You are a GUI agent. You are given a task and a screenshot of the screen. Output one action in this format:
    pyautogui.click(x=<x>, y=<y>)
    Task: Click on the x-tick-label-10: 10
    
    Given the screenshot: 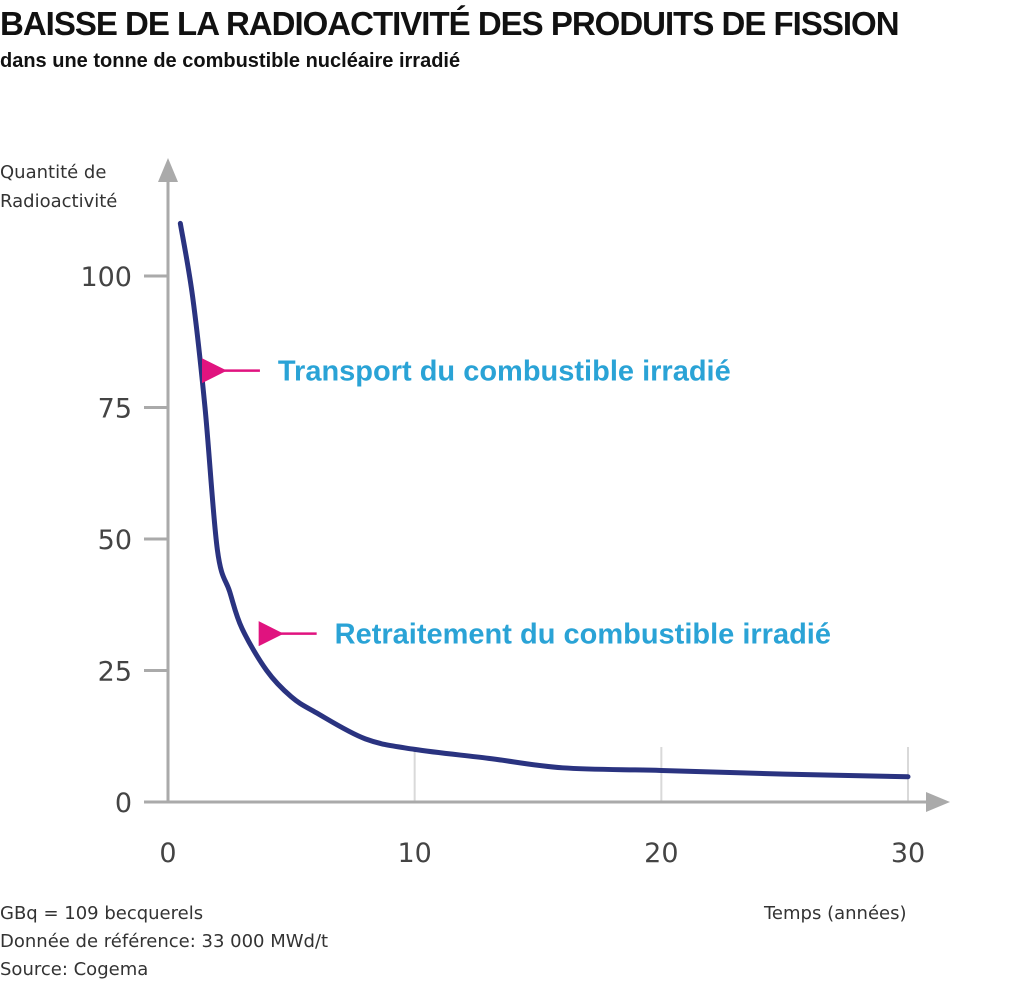 What is the action you would take?
    pyautogui.click(x=414, y=853)
    